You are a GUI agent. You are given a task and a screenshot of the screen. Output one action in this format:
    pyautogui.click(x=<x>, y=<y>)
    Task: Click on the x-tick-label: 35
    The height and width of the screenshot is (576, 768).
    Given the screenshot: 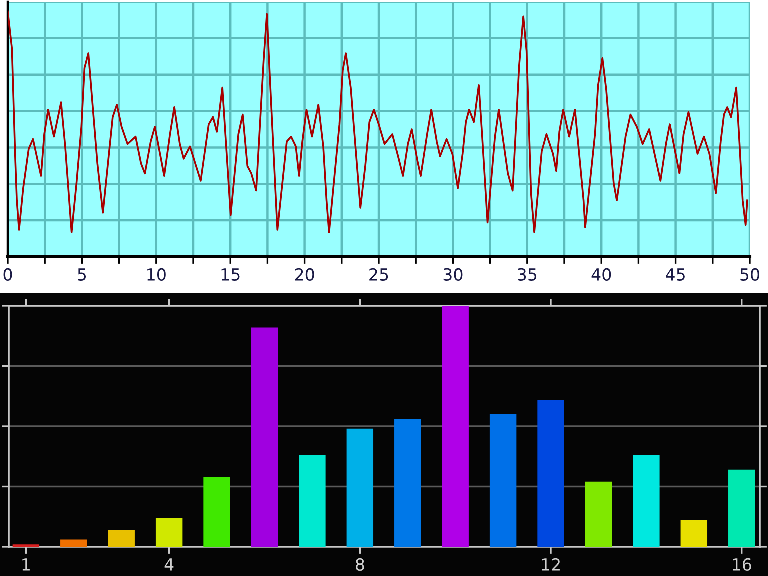 What is the action you would take?
    pyautogui.click(x=527, y=275)
    